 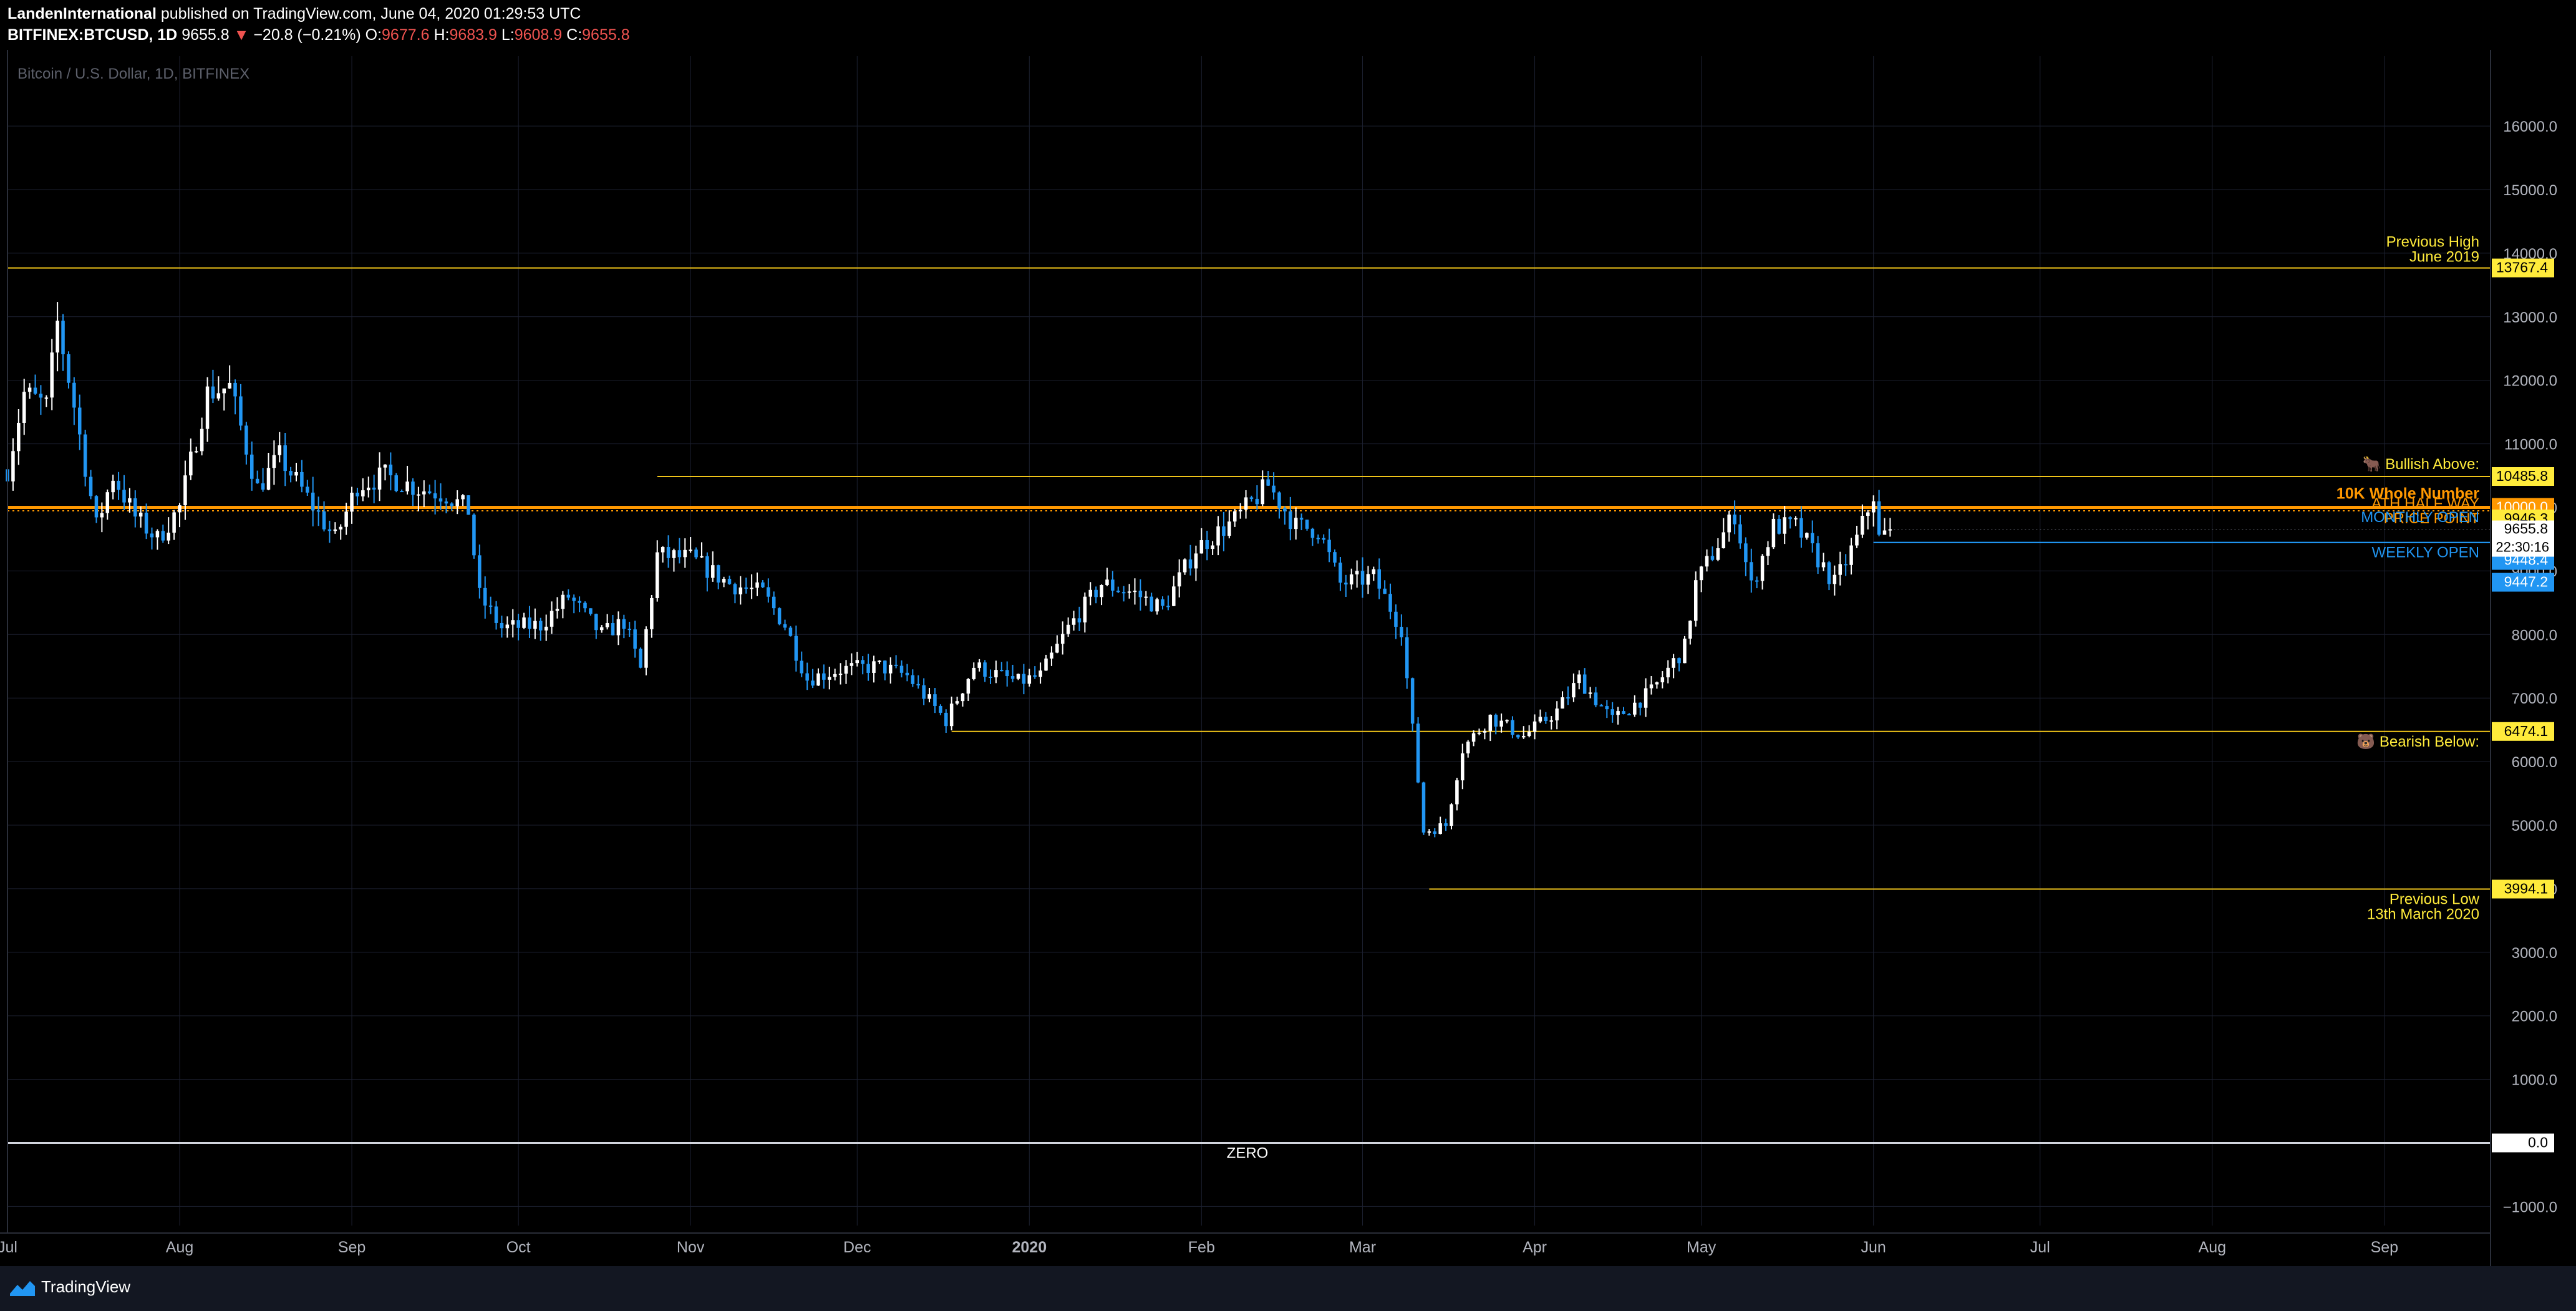 I want to click on author-name: LandenInternational, so click(x=82, y=13).